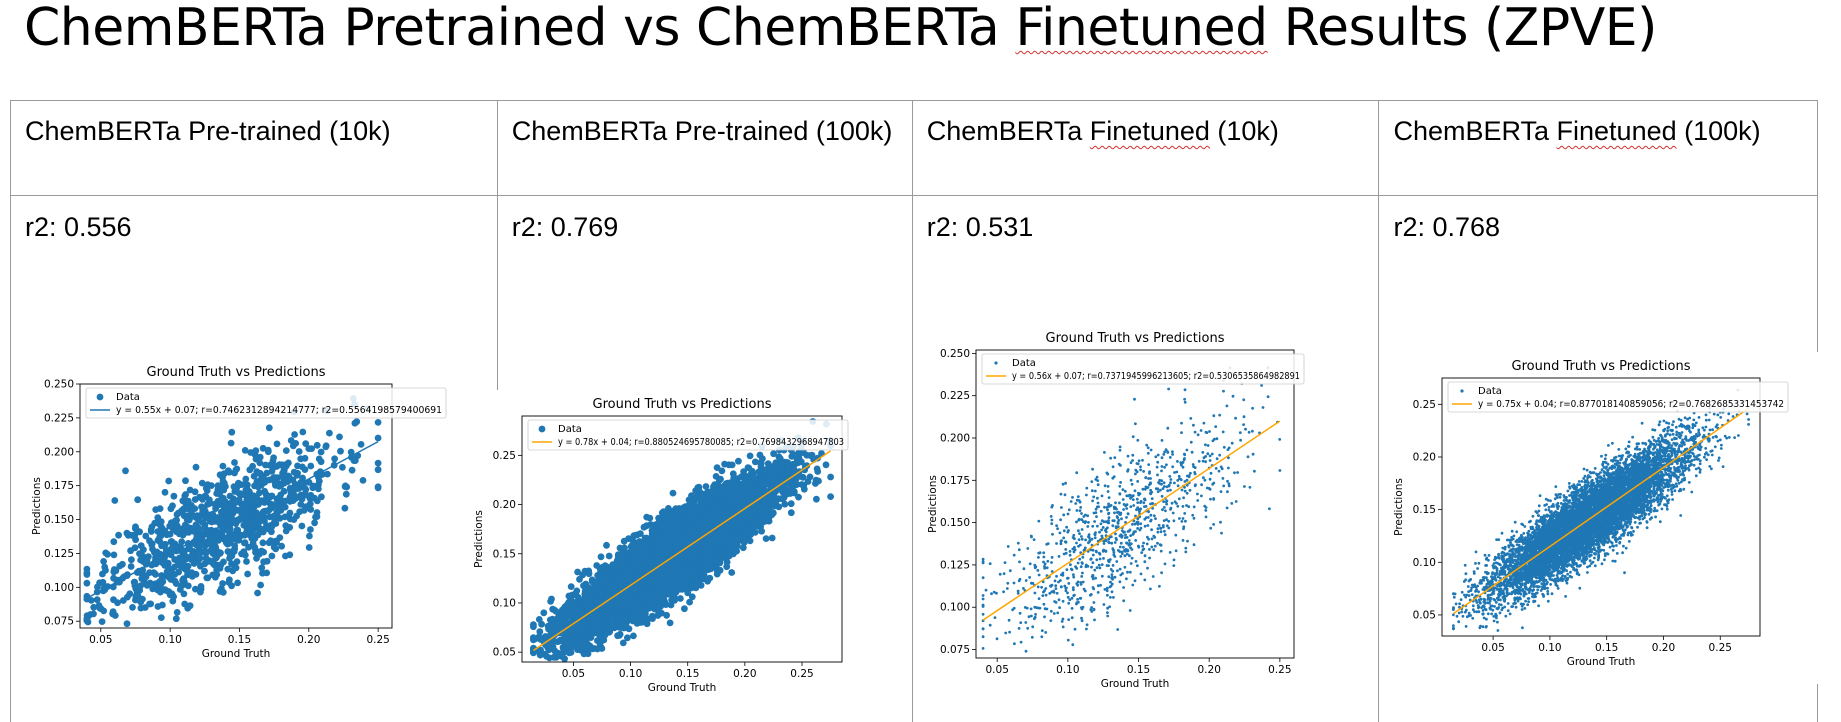 Image resolution: width=1841 pixels, height=722 pixels. Describe the element at coordinates (377, 640) in the screenshot. I see `x-tick-label: 0.25` at that location.